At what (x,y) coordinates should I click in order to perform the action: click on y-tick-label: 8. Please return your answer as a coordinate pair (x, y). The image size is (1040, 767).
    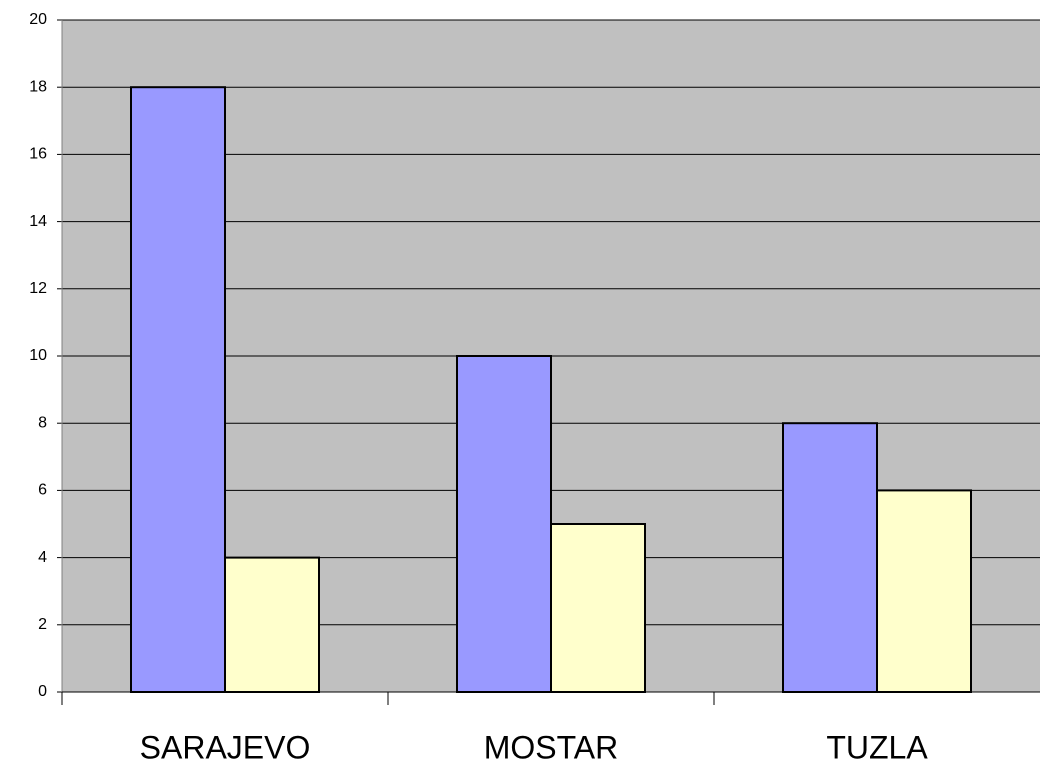
    Looking at the image, I should click on (42, 422).